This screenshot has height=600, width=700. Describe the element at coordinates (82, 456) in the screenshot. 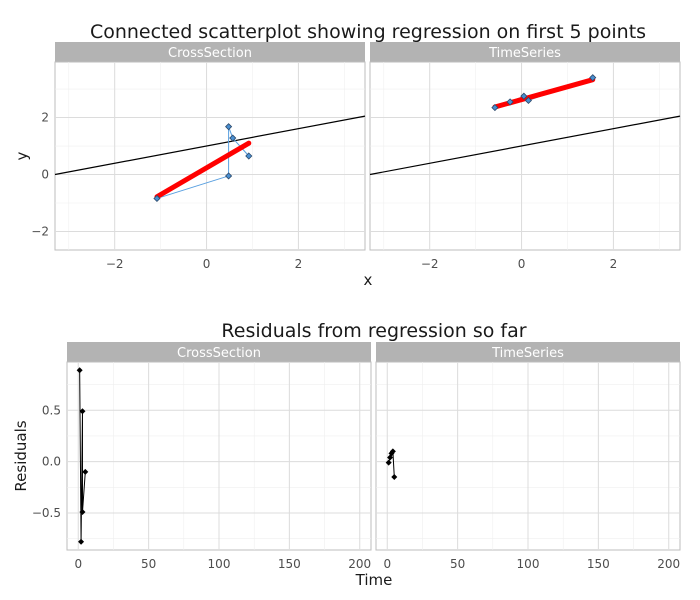

I see `bottom-points-crosssection` at that location.